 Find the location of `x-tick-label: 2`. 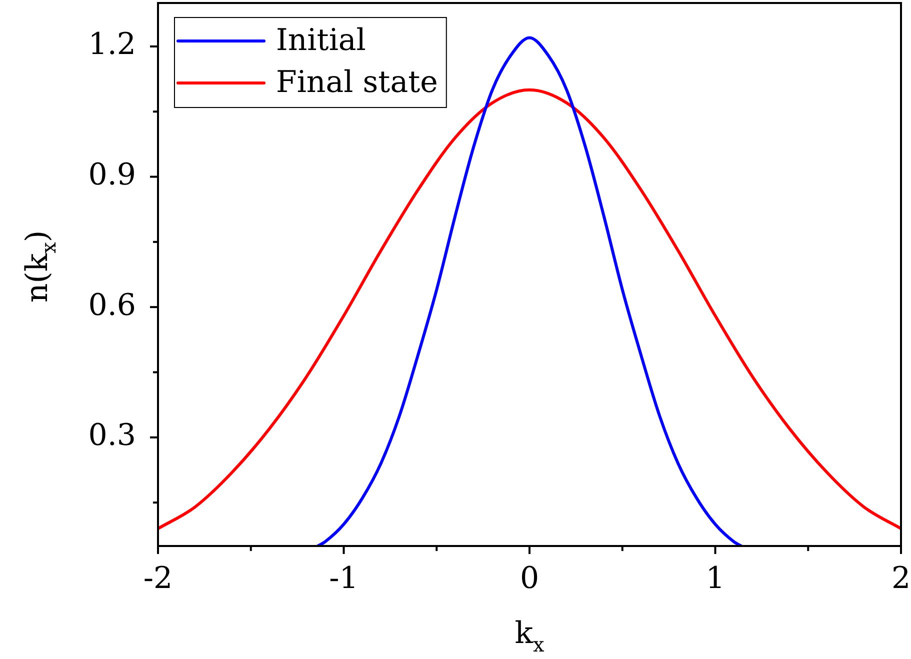

x-tick-label: 2 is located at coordinates (901, 578).